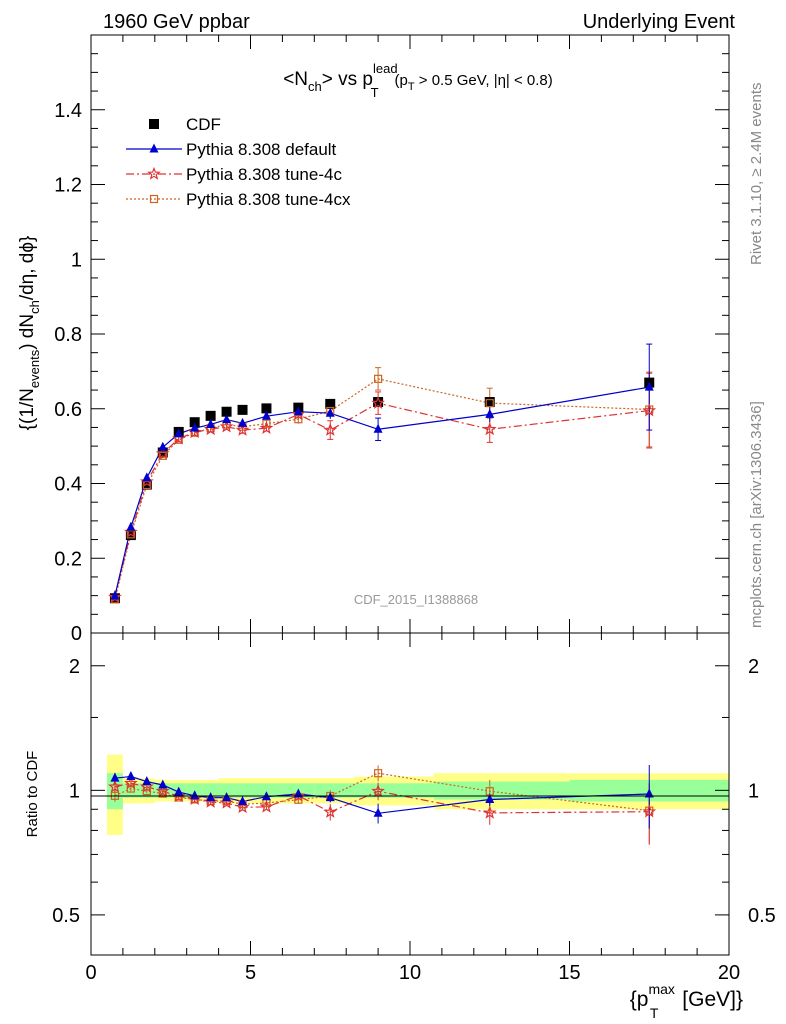 The image size is (786, 1024). What do you see at coordinates (753, 667) in the screenshot?
I see `ratio-tick-label-right: 2` at bounding box center [753, 667].